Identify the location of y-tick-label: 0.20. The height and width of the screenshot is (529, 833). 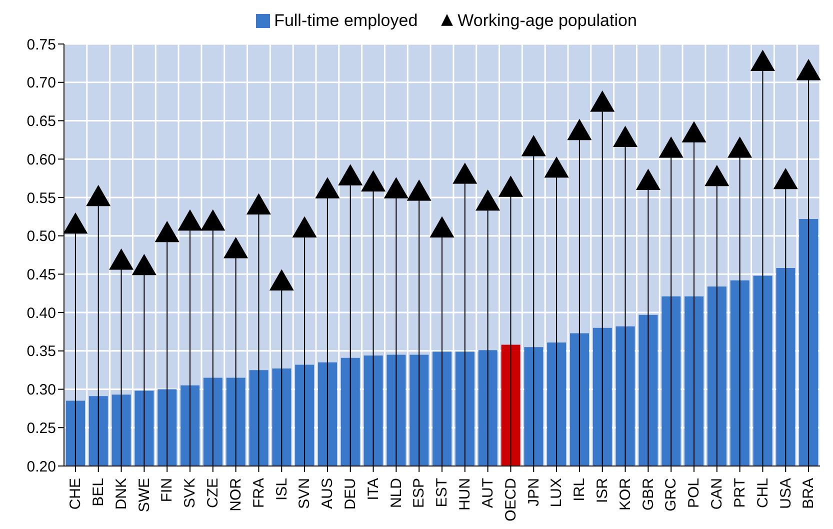
(41, 467).